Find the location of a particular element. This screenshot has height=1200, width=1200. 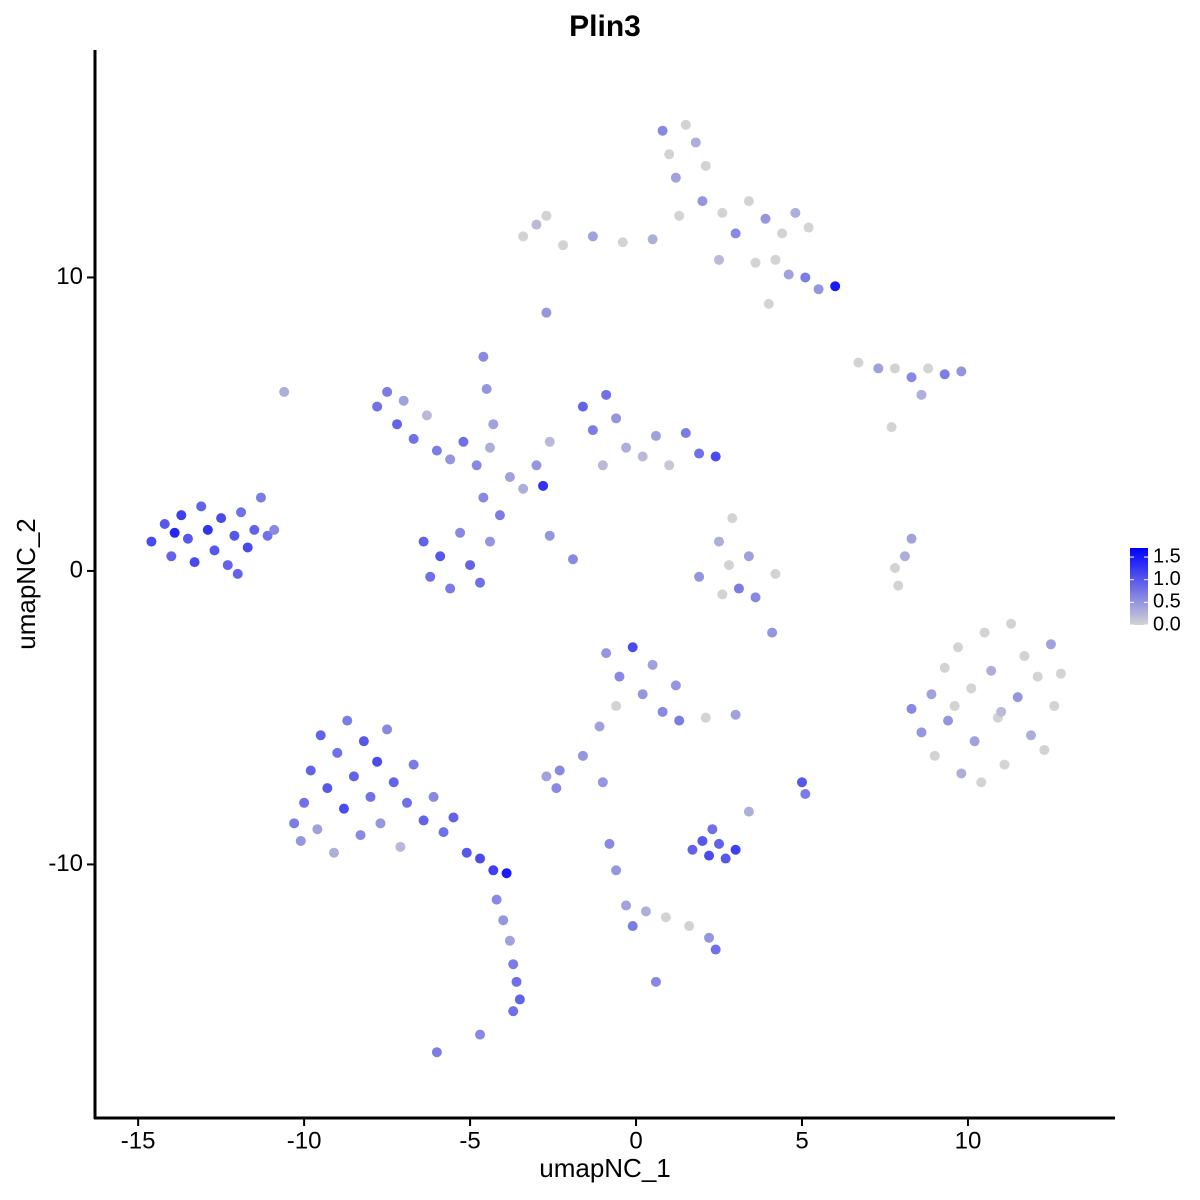

x-tick-label: 5 is located at coordinates (801, 1140).